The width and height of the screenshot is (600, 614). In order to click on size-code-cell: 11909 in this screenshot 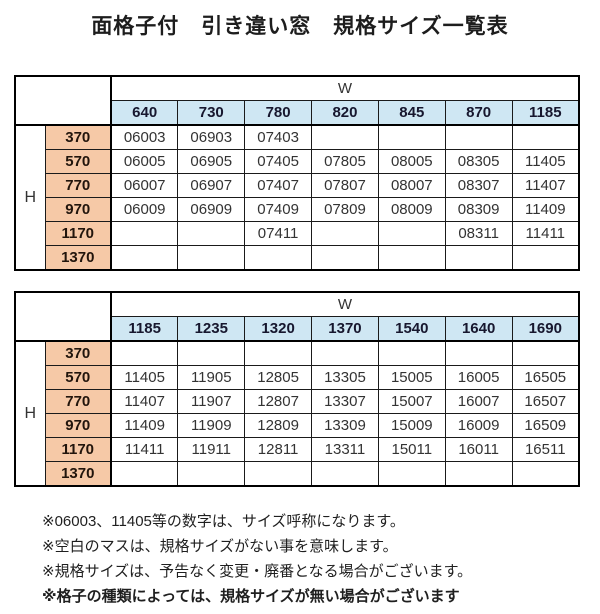, I will do `click(211, 425)`.